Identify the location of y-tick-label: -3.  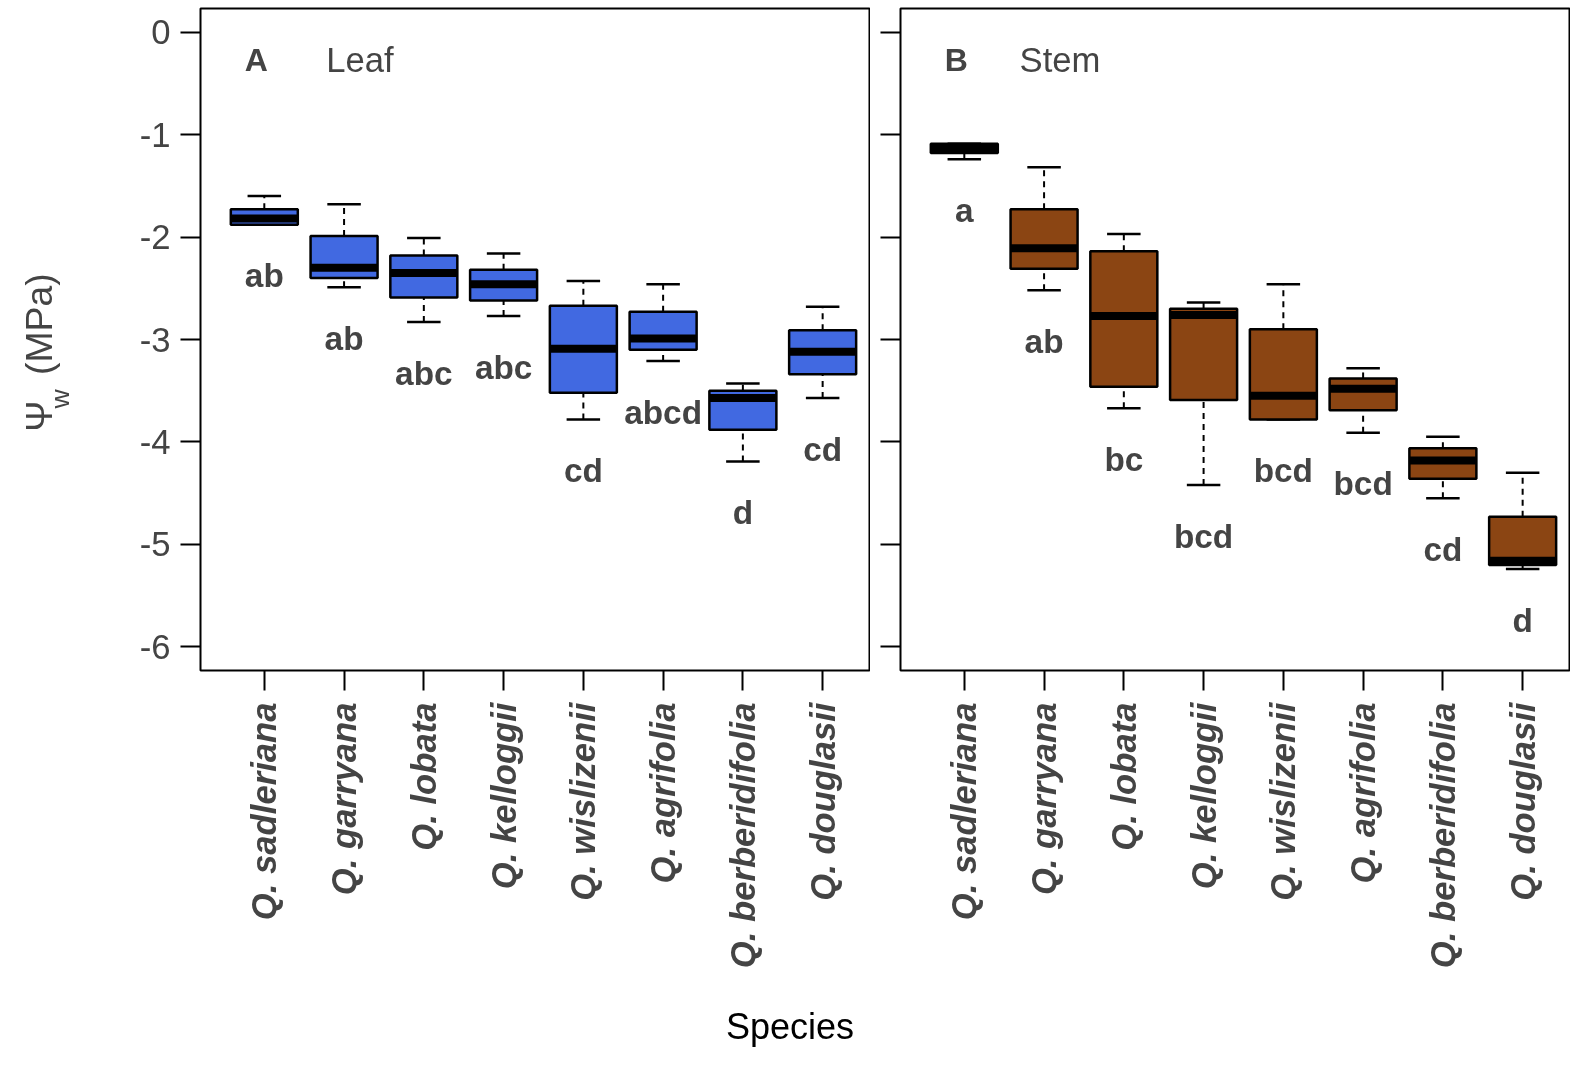
(155, 339).